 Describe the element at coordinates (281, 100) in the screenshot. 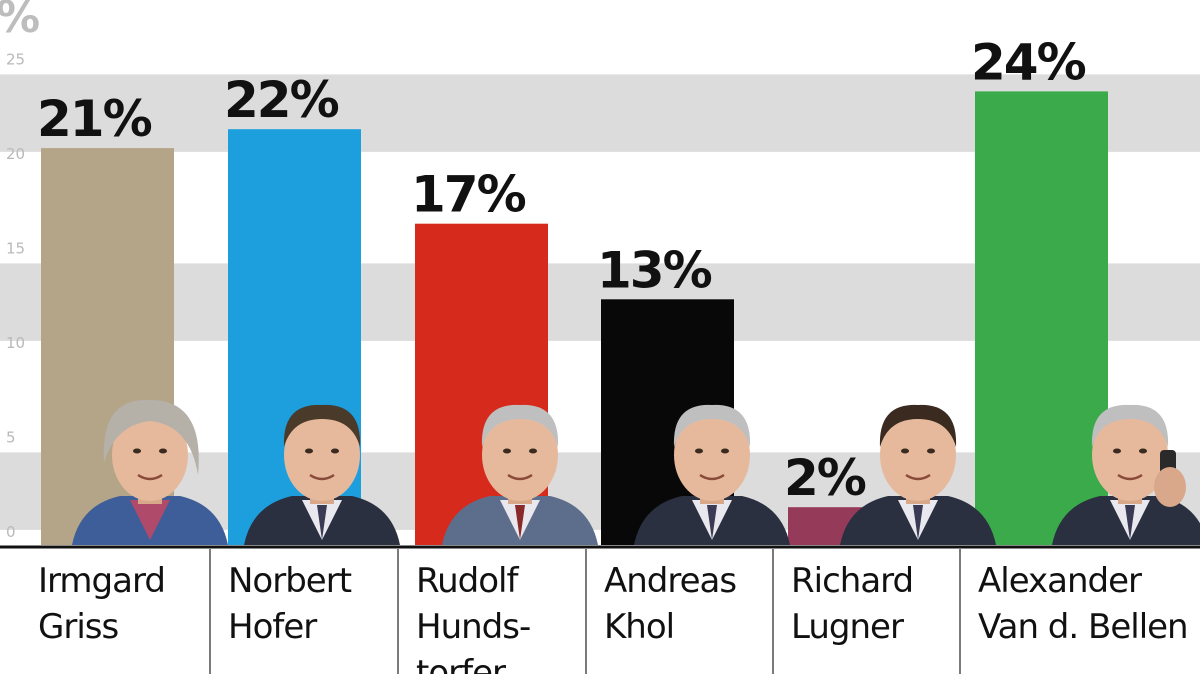

I see `value-label: 22%` at that location.